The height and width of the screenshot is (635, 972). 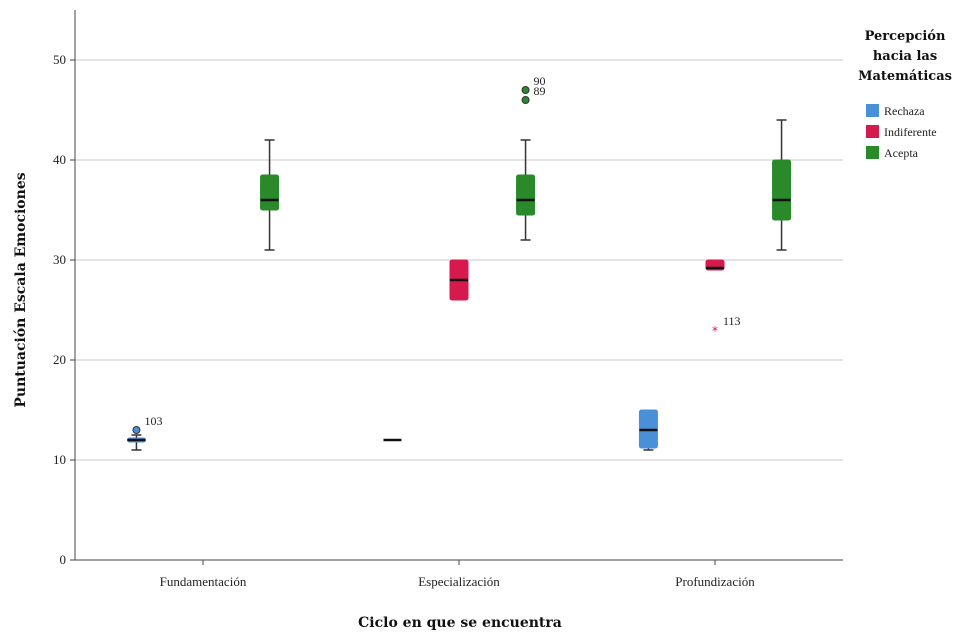 I want to click on x-axis-title: Ciclo en que se encuentra, so click(x=460, y=623).